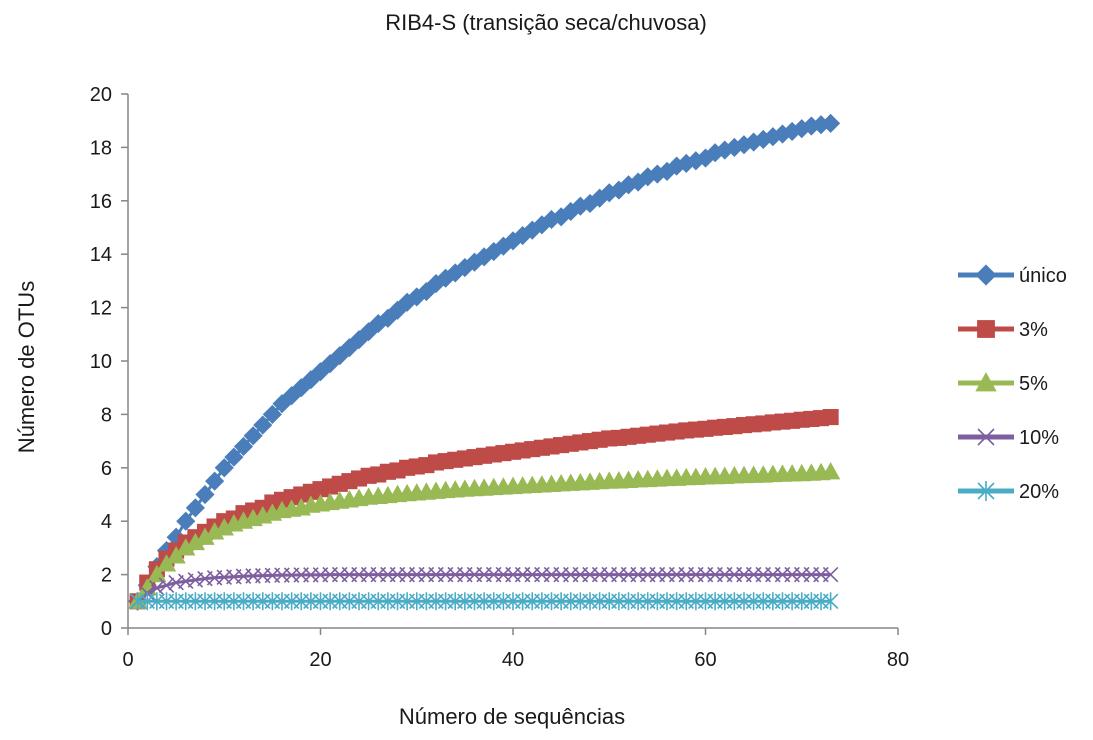 This screenshot has width=1093, height=740. Describe the element at coordinates (106, 522) in the screenshot. I see `y-tick-label: 4` at that location.